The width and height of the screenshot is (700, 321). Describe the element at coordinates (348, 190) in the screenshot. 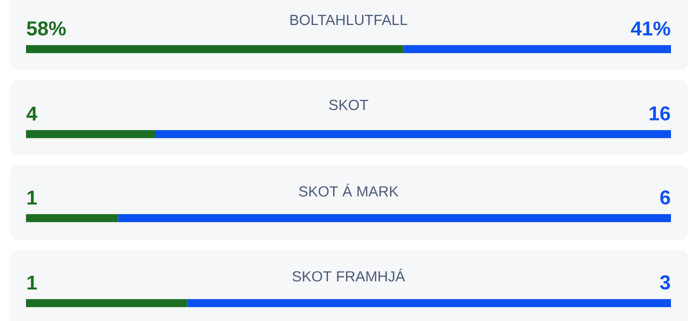

I see `chart-title: SKOT Á MARK` at that location.